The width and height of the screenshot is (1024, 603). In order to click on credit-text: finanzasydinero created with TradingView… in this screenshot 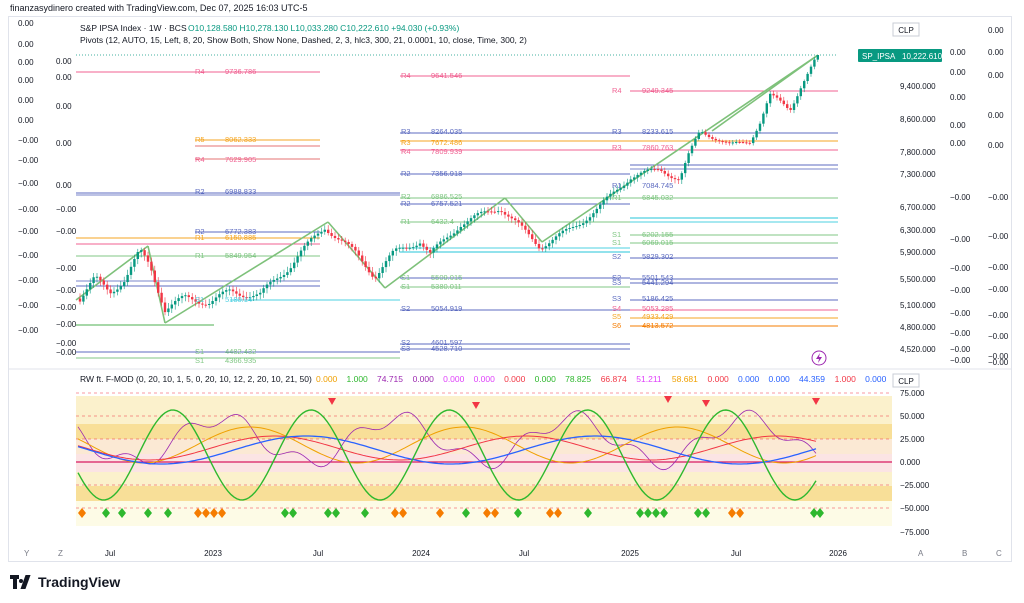, I will do `click(159, 8)`.